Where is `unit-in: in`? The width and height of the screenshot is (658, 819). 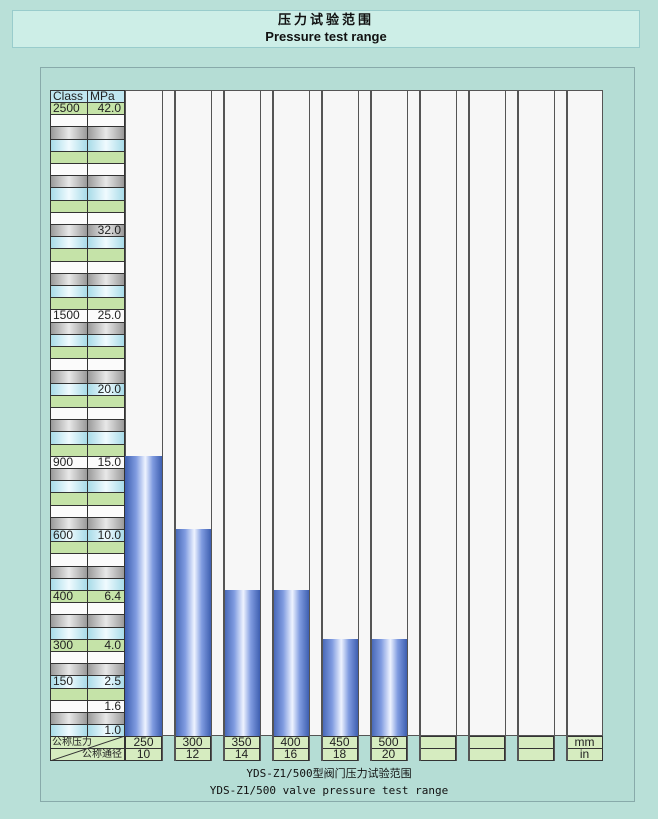
unit-in: in is located at coordinates (584, 755).